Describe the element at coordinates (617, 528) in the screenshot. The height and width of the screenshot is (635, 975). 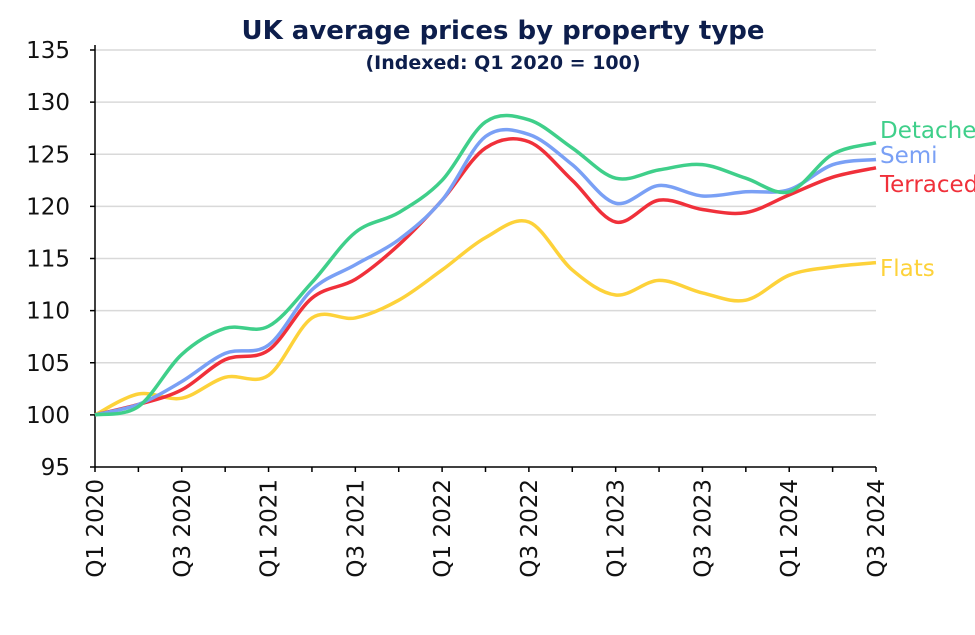
I see `x-tick-label: Q1 2023` at that location.